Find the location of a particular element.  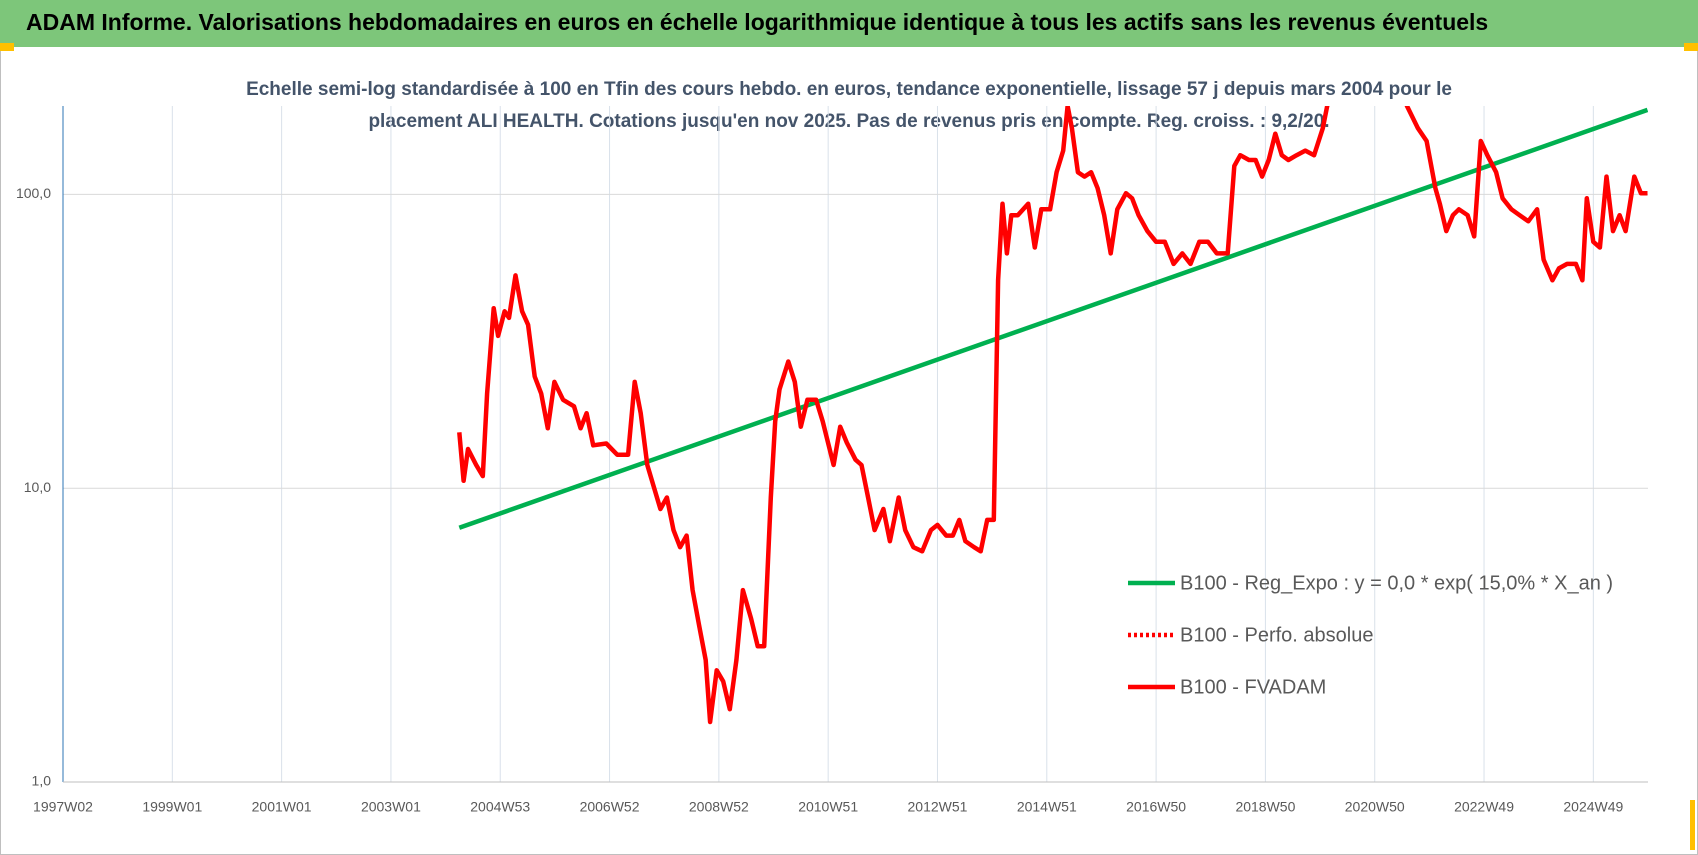

x-tick-label: 2020W50 is located at coordinates (1375, 807).